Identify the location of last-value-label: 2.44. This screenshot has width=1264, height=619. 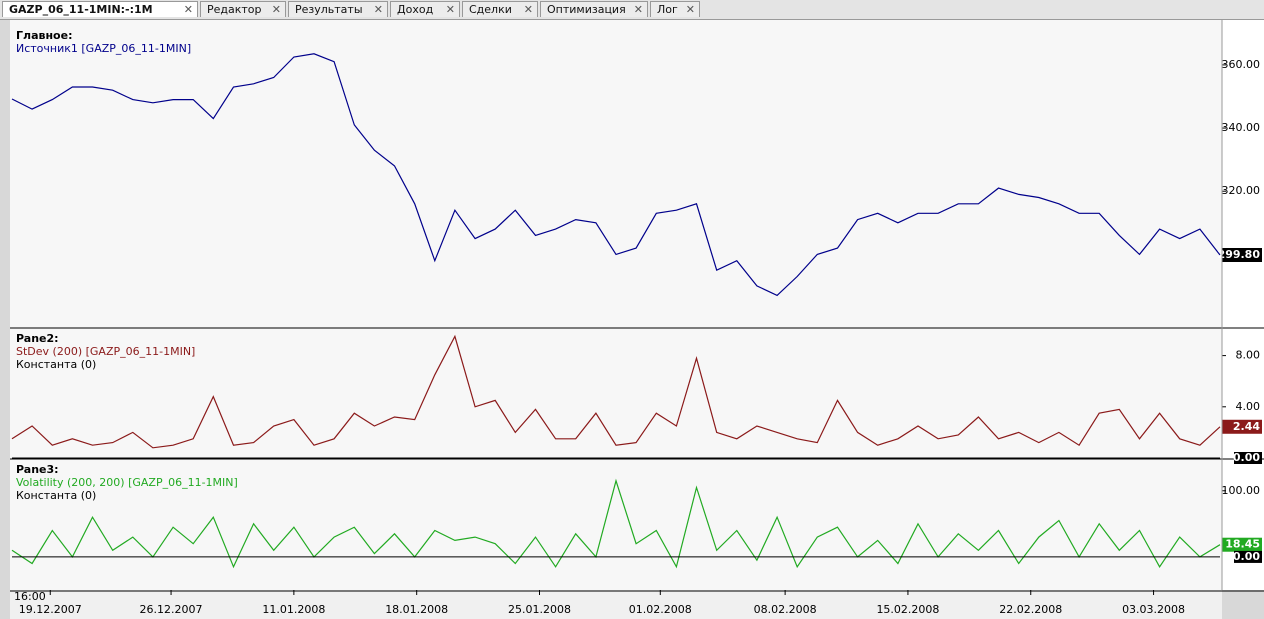
(1246, 426).